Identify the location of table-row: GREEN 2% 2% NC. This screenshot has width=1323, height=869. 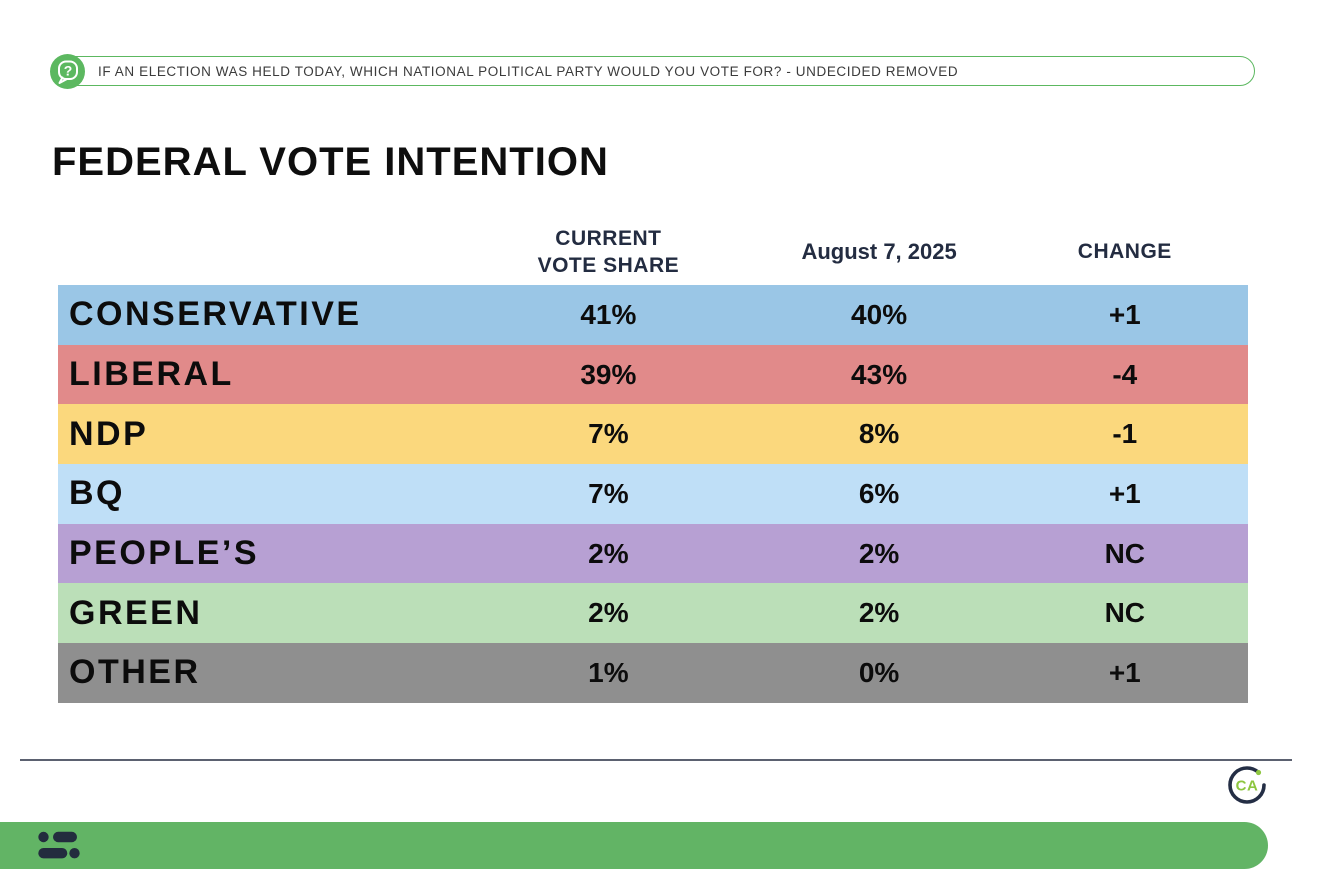
(653, 613).